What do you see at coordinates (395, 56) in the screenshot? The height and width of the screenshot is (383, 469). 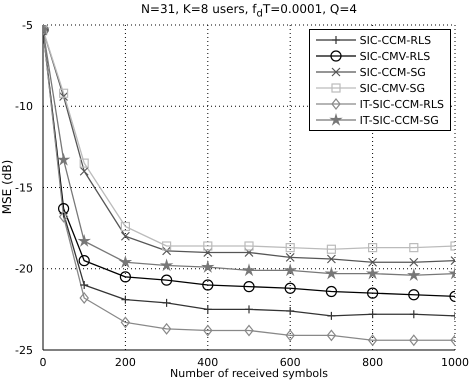 I see `legend-label: SIC-CMV-RLS` at bounding box center [395, 56].